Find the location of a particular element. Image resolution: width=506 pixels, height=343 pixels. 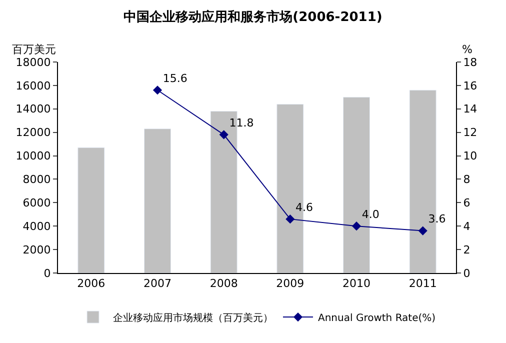

y2-axis-title: % is located at coordinates (467, 49).